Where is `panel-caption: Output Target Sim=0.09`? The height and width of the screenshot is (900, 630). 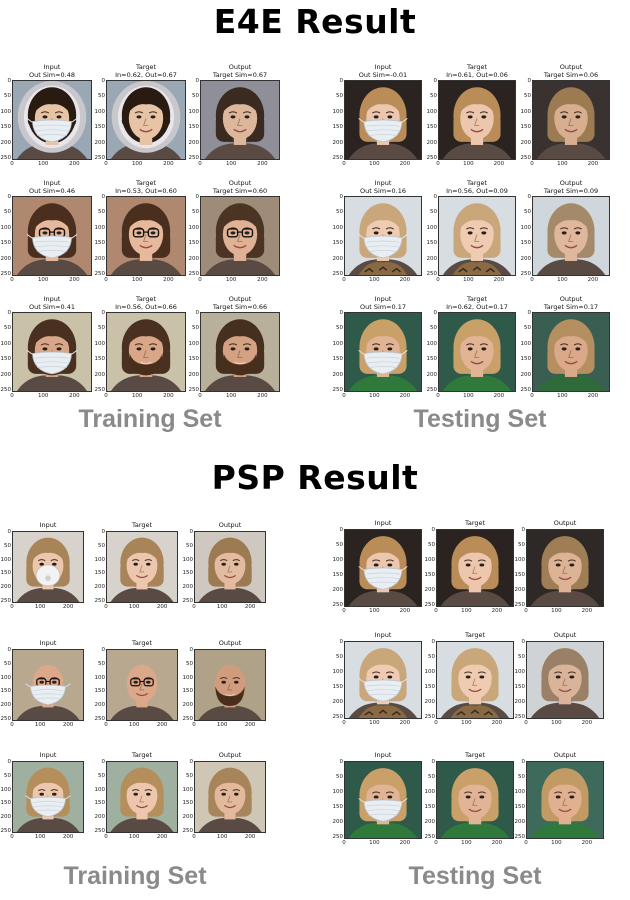
panel-caption: Output Target Sim=0.09 is located at coordinates (571, 187).